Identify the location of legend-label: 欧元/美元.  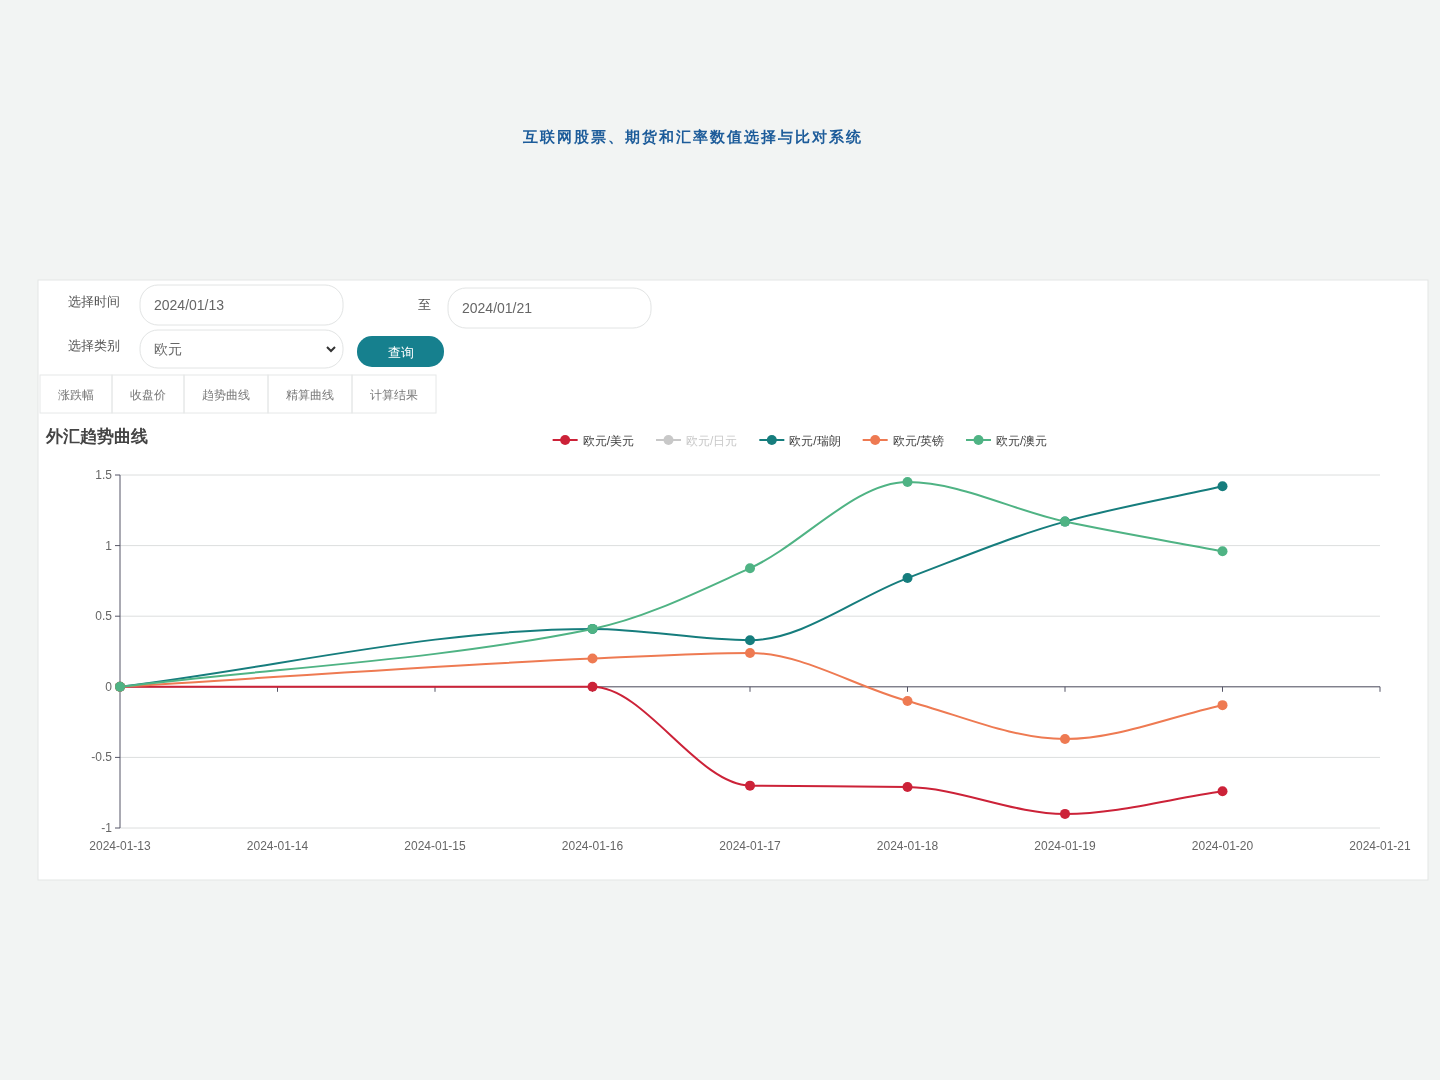
(608, 440).